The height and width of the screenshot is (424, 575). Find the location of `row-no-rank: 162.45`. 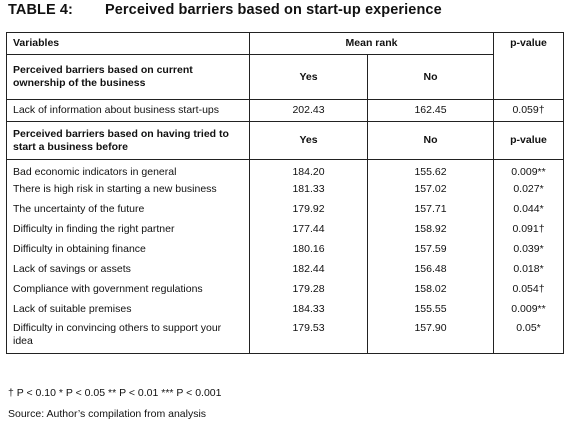

row-no-rank: 162.45 is located at coordinates (430, 110).